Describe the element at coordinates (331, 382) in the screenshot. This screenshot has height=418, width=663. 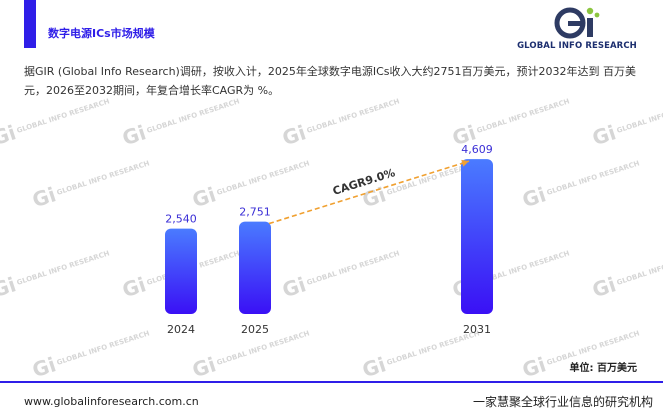
I see `footer-divider` at that location.